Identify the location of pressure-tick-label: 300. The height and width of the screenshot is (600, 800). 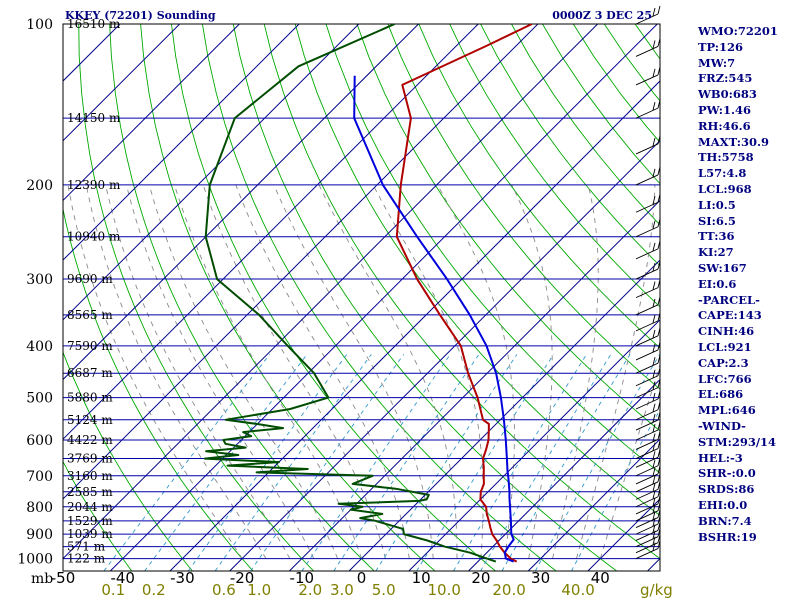
(39, 280).